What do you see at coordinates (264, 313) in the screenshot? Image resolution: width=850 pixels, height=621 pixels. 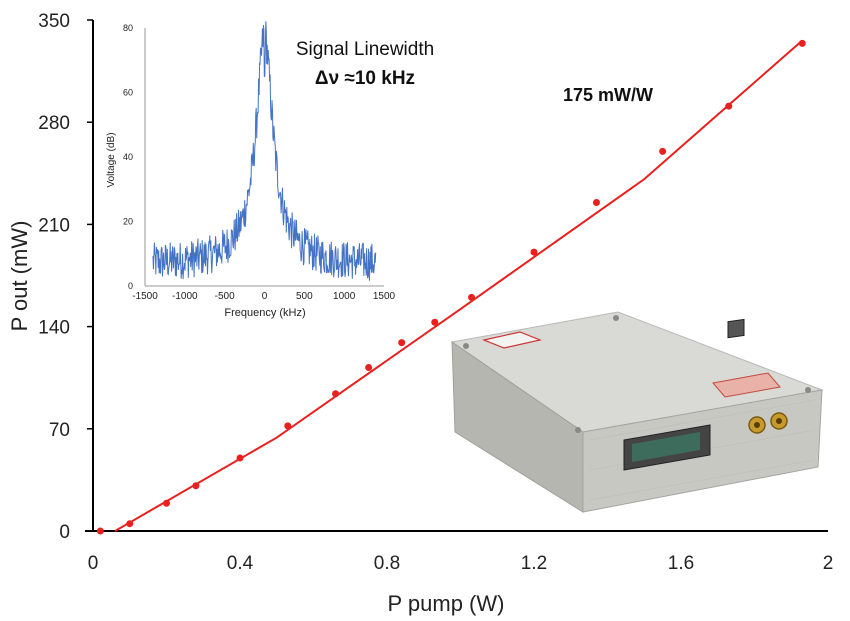 I see `inset-x-axis-title: Frequency (kHz)` at bounding box center [264, 313].